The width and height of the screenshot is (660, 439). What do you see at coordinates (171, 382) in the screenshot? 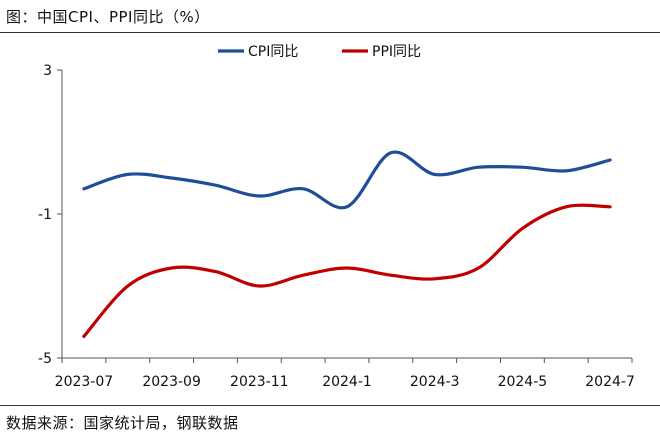
I see `x-tick-label: 2023-09` at bounding box center [171, 382].